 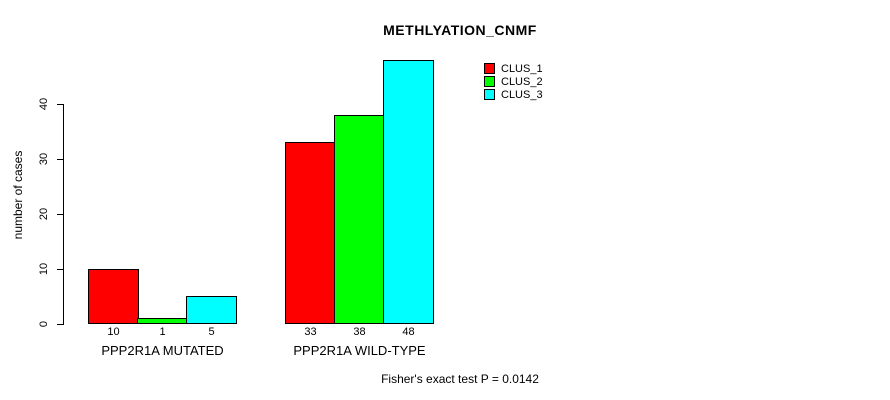 I want to click on bar-value-label: 33, so click(x=310, y=332).